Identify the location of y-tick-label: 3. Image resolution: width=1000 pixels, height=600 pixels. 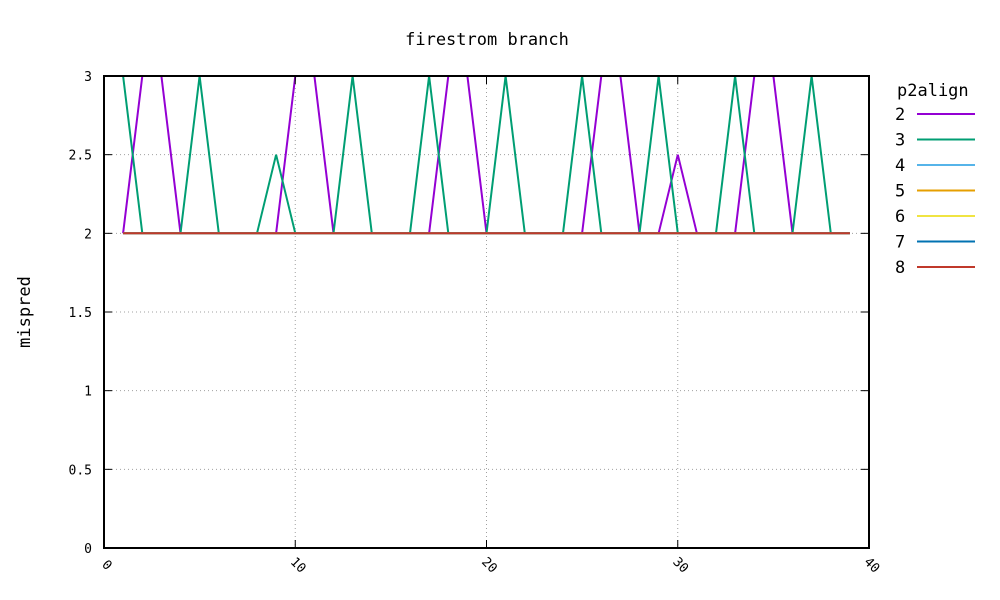
(88, 77).